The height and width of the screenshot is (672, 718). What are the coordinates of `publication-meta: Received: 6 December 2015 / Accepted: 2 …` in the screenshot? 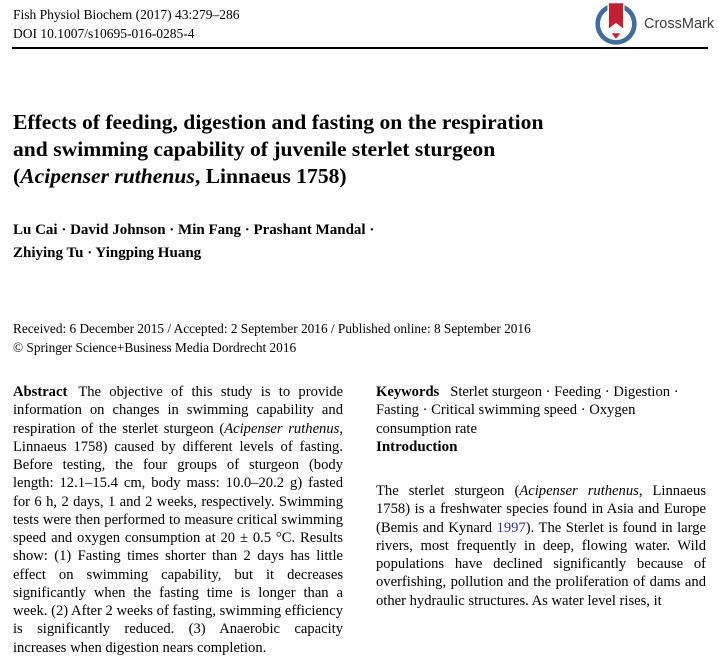 It's located at (272, 338).